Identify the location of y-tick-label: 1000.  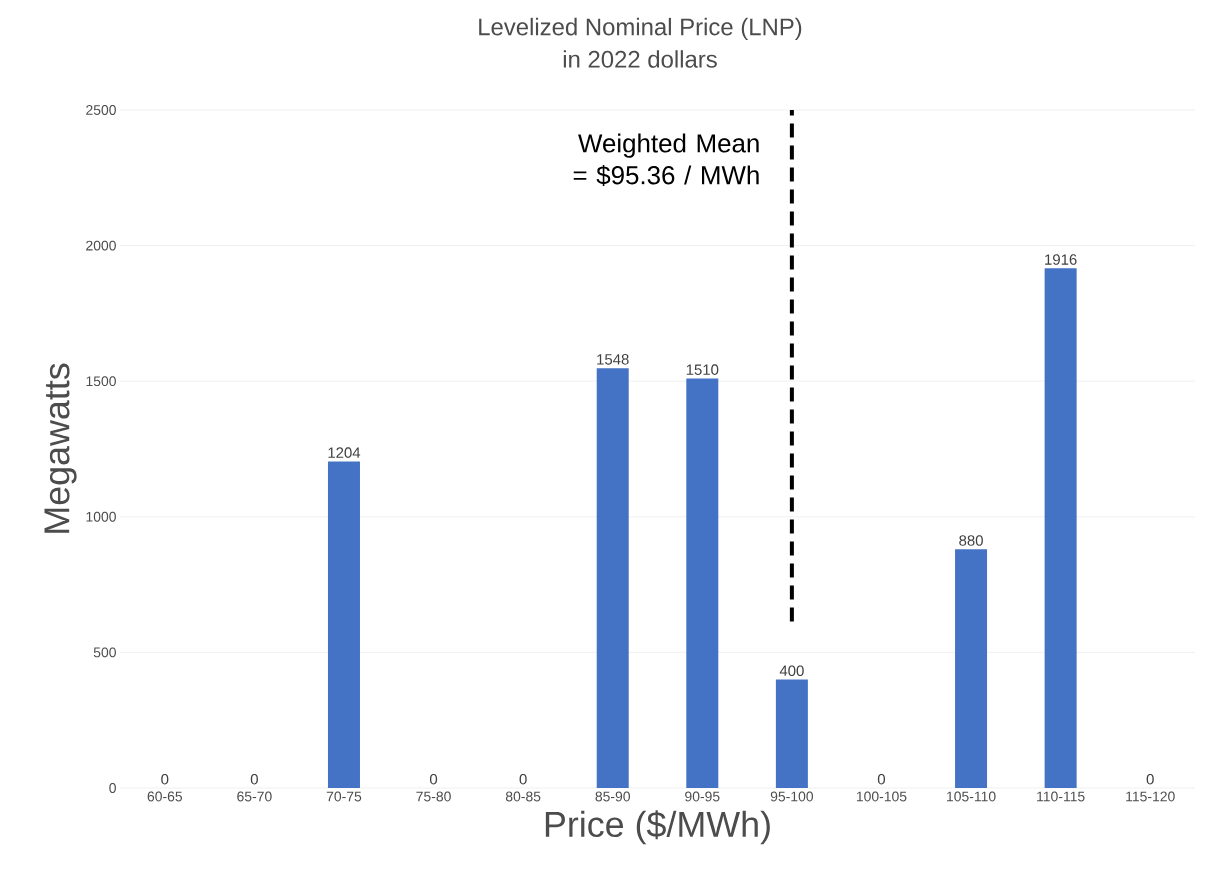
(101, 516).